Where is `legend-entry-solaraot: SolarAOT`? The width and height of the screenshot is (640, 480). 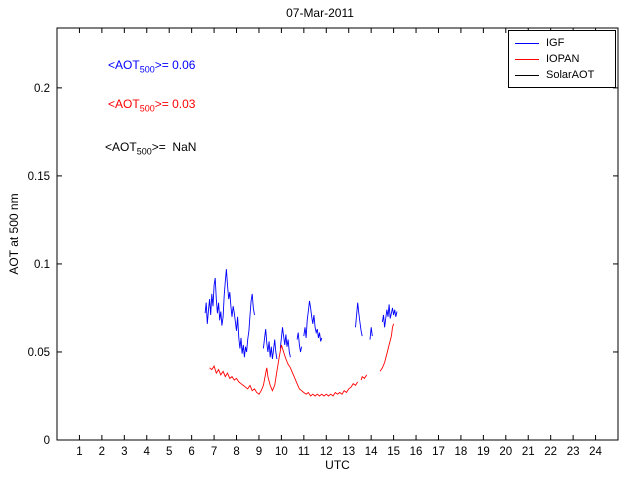 legend-entry-solaraot: SolarAOT is located at coordinates (562, 75).